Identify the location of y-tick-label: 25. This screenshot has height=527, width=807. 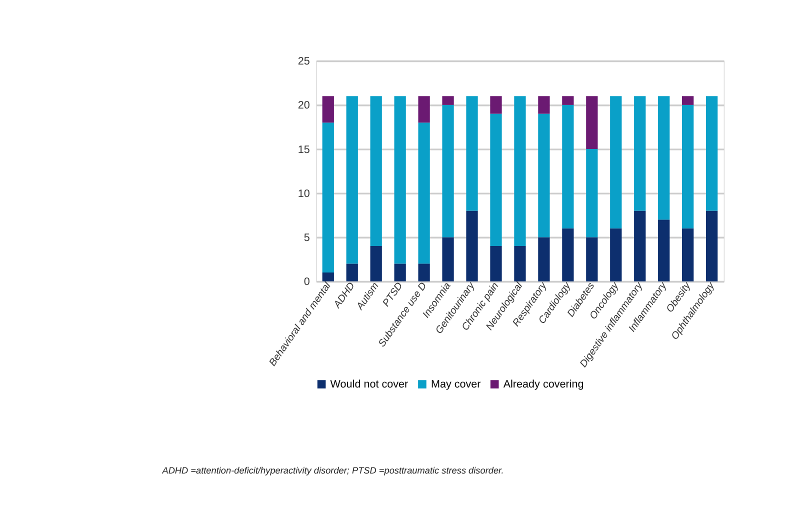
(304, 62).